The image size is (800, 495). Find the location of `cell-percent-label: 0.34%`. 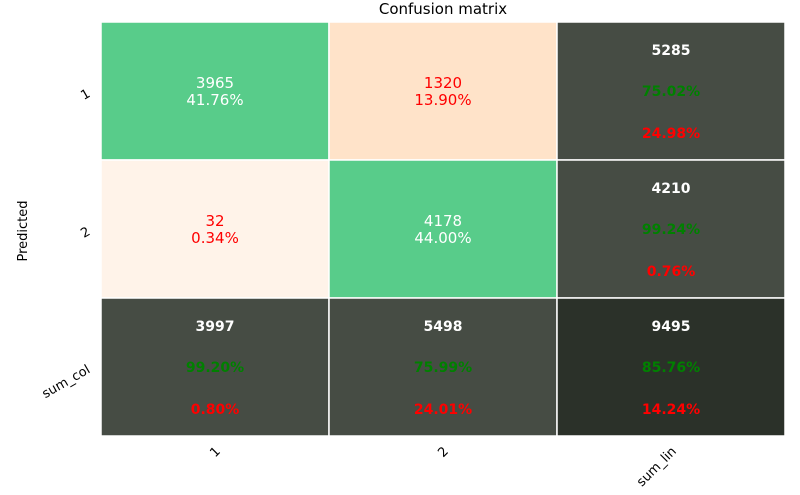

cell-percent-label: 0.34% is located at coordinates (215, 238).